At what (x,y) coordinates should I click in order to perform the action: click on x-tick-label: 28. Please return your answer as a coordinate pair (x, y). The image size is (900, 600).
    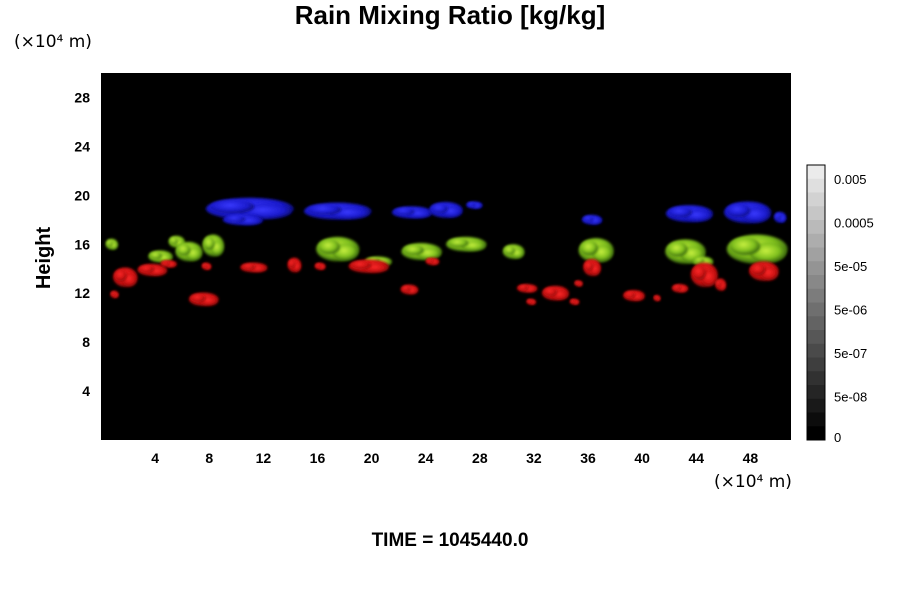
    Looking at the image, I should click on (480, 458).